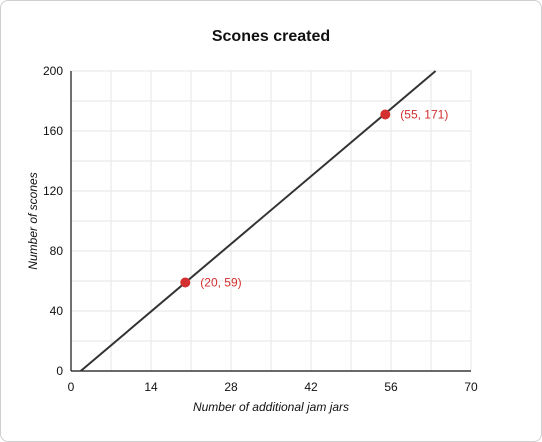 Image resolution: width=542 pixels, height=442 pixels. Describe the element at coordinates (151, 387) in the screenshot. I see `x-tick-label: 14` at that location.